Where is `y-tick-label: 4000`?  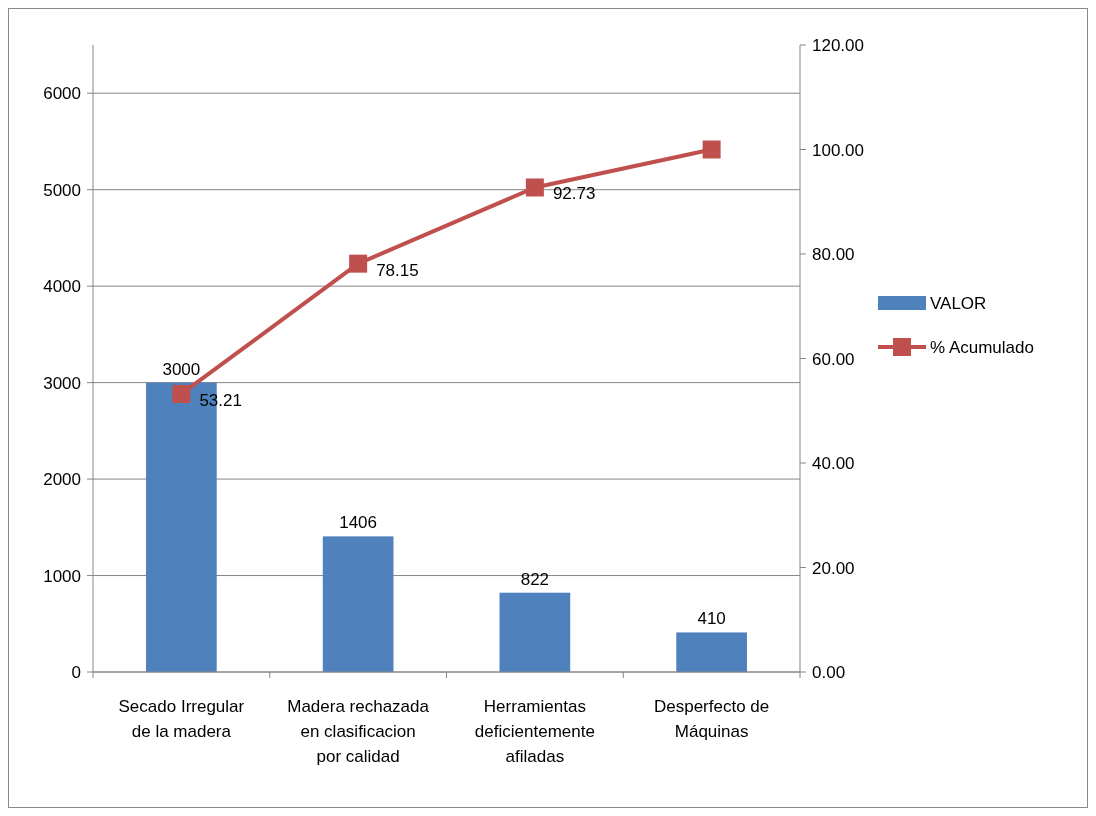
y-tick-label: 4000 is located at coordinates (62, 287).